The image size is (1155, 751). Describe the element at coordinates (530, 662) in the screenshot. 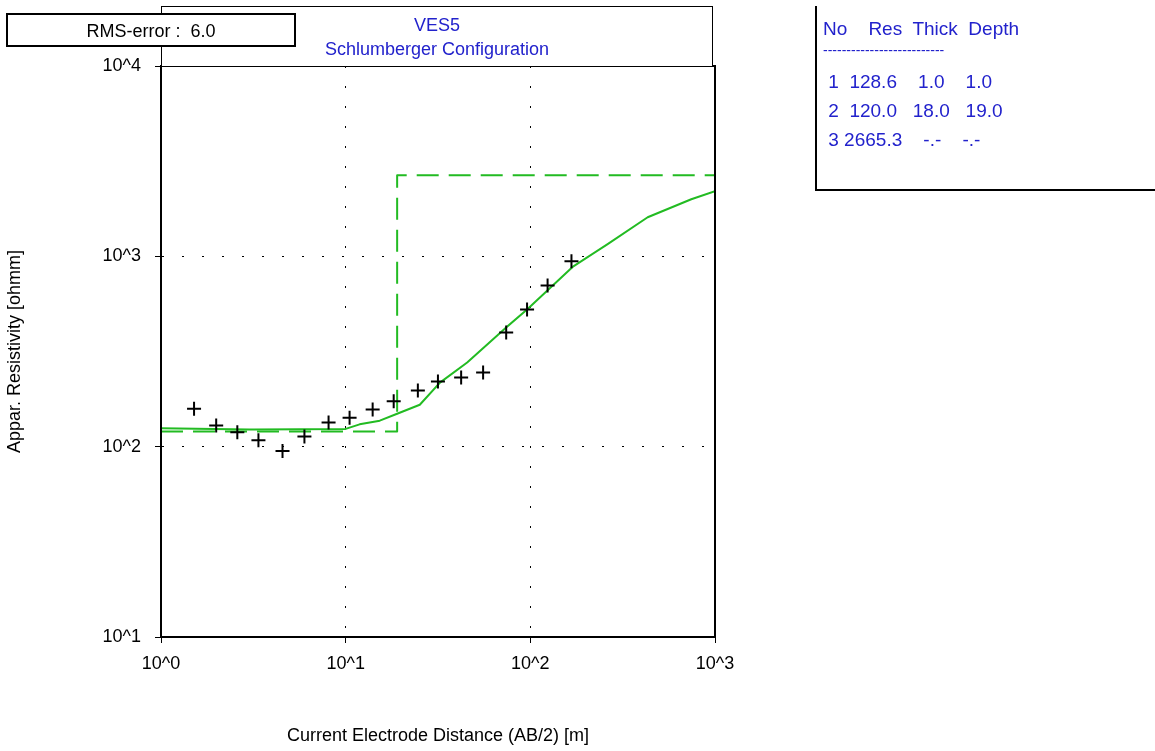

I see `x-tick-label: 10^2` at that location.